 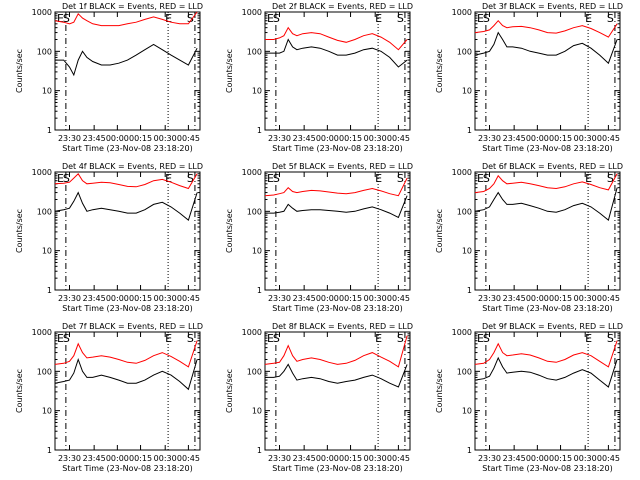 What do you see at coordinates (342, 326) in the screenshot?
I see `chart-title: Det 8f BLACK = Events, RED = LLD` at bounding box center [342, 326].